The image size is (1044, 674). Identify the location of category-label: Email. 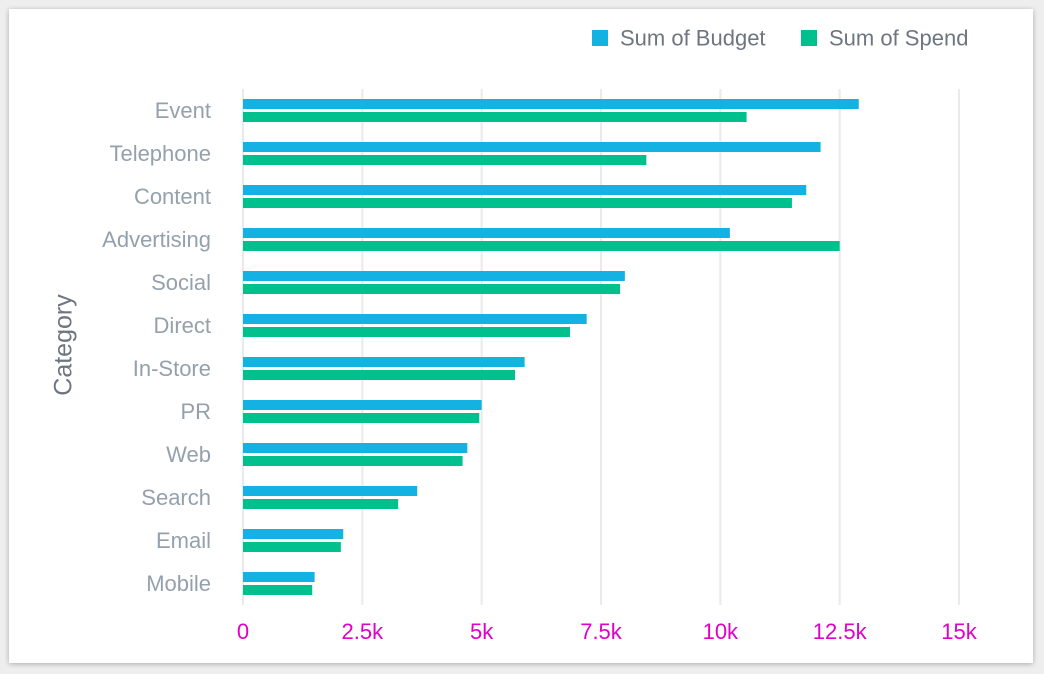
(183, 540).